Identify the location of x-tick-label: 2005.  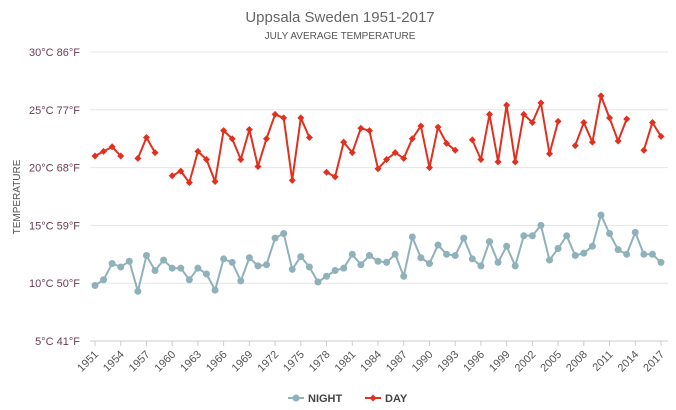
(551, 362).